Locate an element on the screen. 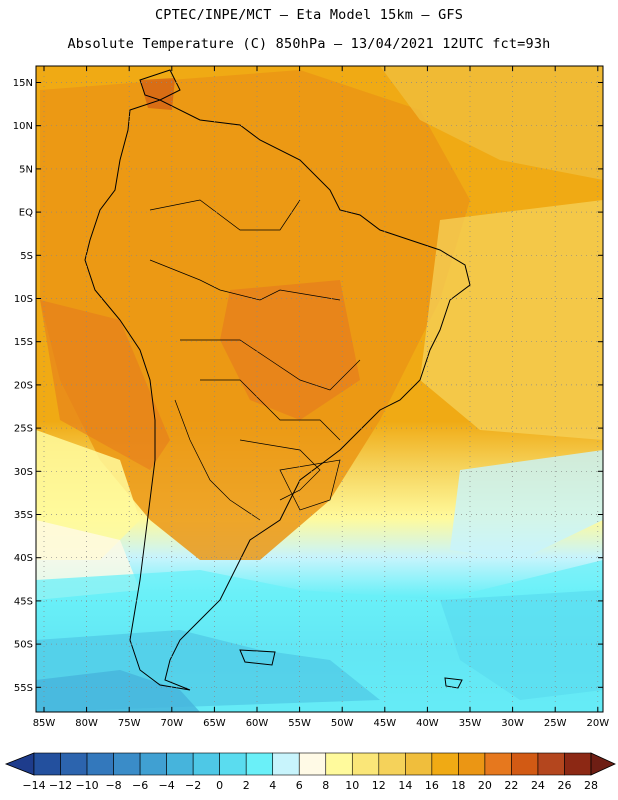 The image size is (618, 800). lon-label: 65W is located at coordinates (214, 723).